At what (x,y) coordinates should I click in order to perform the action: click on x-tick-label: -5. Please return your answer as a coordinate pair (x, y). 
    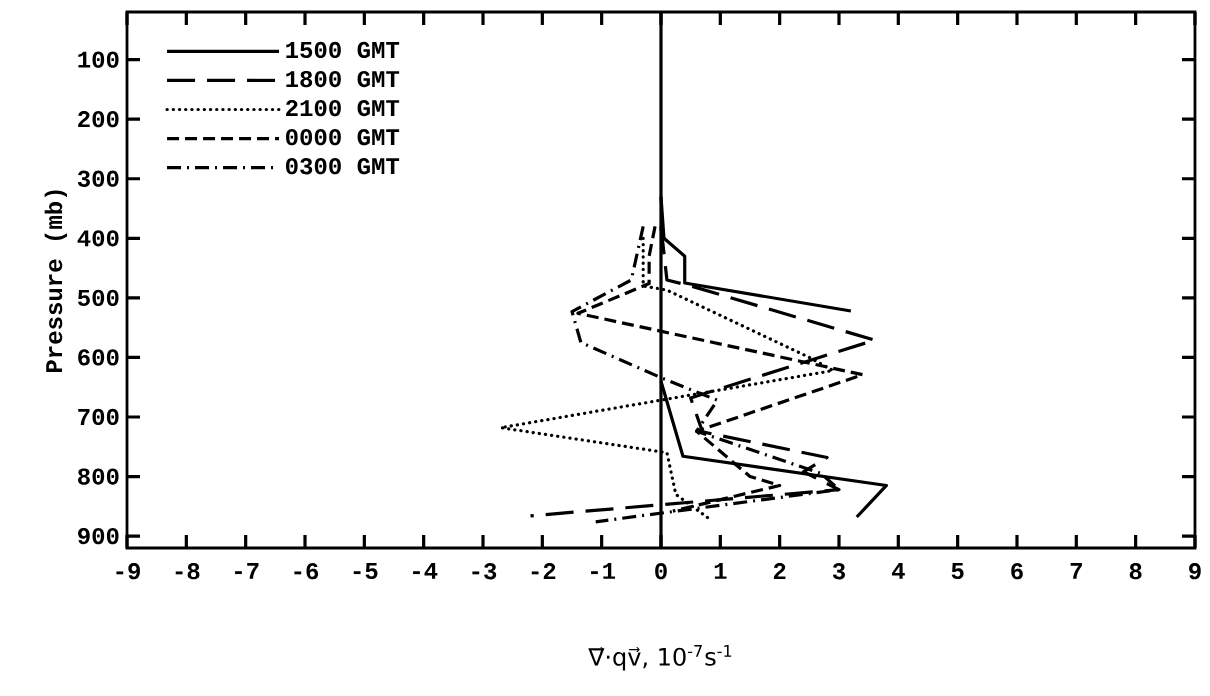
    Looking at the image, I should click on (365, 571).